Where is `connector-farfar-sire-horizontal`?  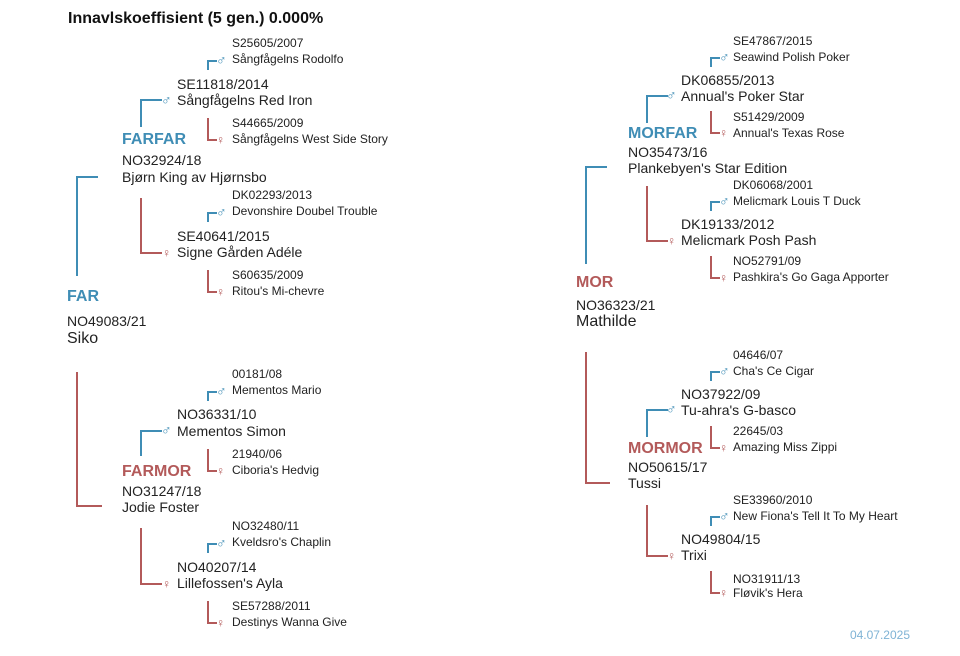
connector-farfar-sire-horizontal is located at coordinates (151, 100).